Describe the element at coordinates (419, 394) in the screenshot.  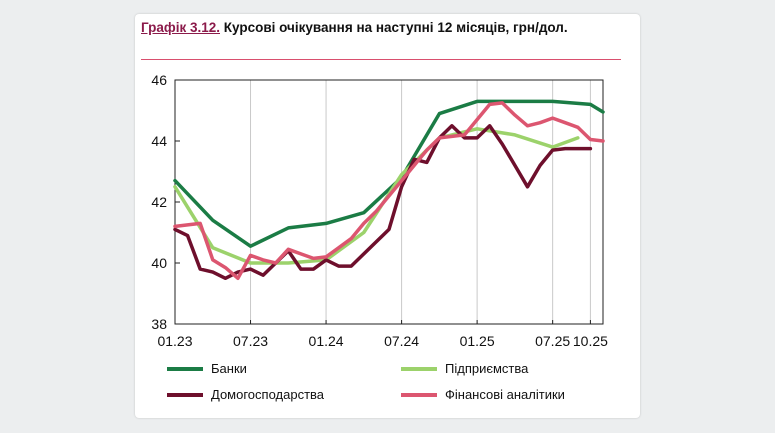
I see `legend-swatch-analysts` at that location.